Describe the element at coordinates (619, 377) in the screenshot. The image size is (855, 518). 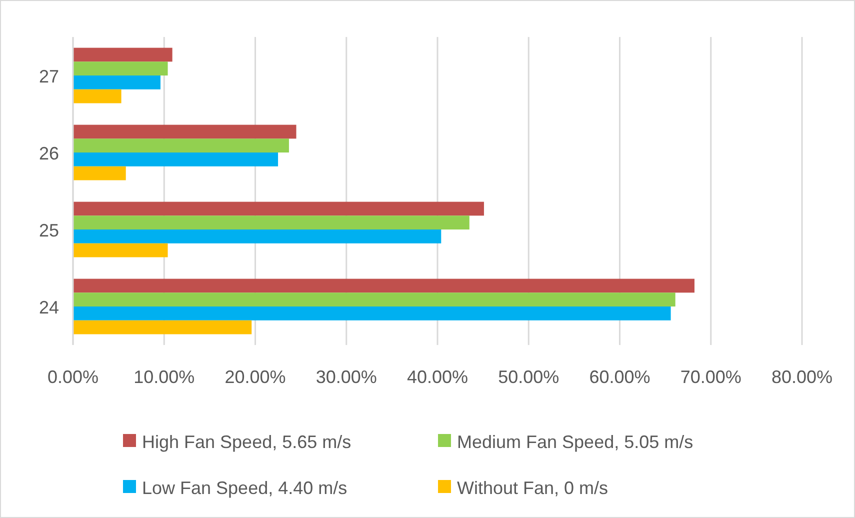
I see `x-tick-label: 60.00%` at that location.